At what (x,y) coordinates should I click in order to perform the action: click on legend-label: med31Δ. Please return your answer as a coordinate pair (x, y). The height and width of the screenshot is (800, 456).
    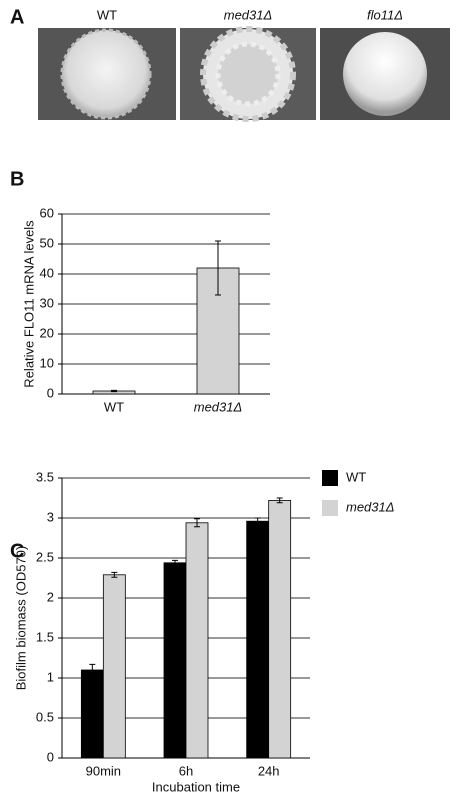
    Looking at the image, I should click on (370, 506).